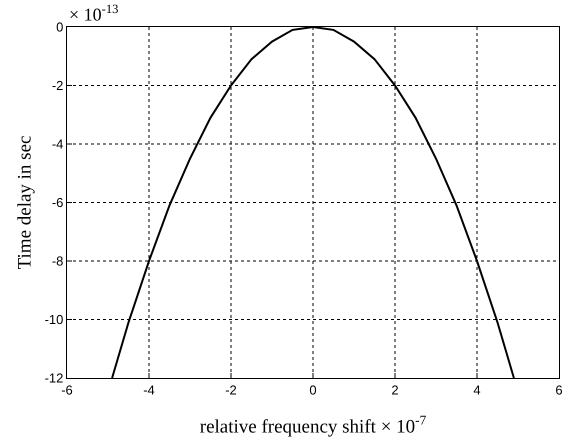  Describe the element at coordinates (313, 425) in the screenshot. I see `x-axis-title: relative frequency shift × 10$^{-7}$` at that location.